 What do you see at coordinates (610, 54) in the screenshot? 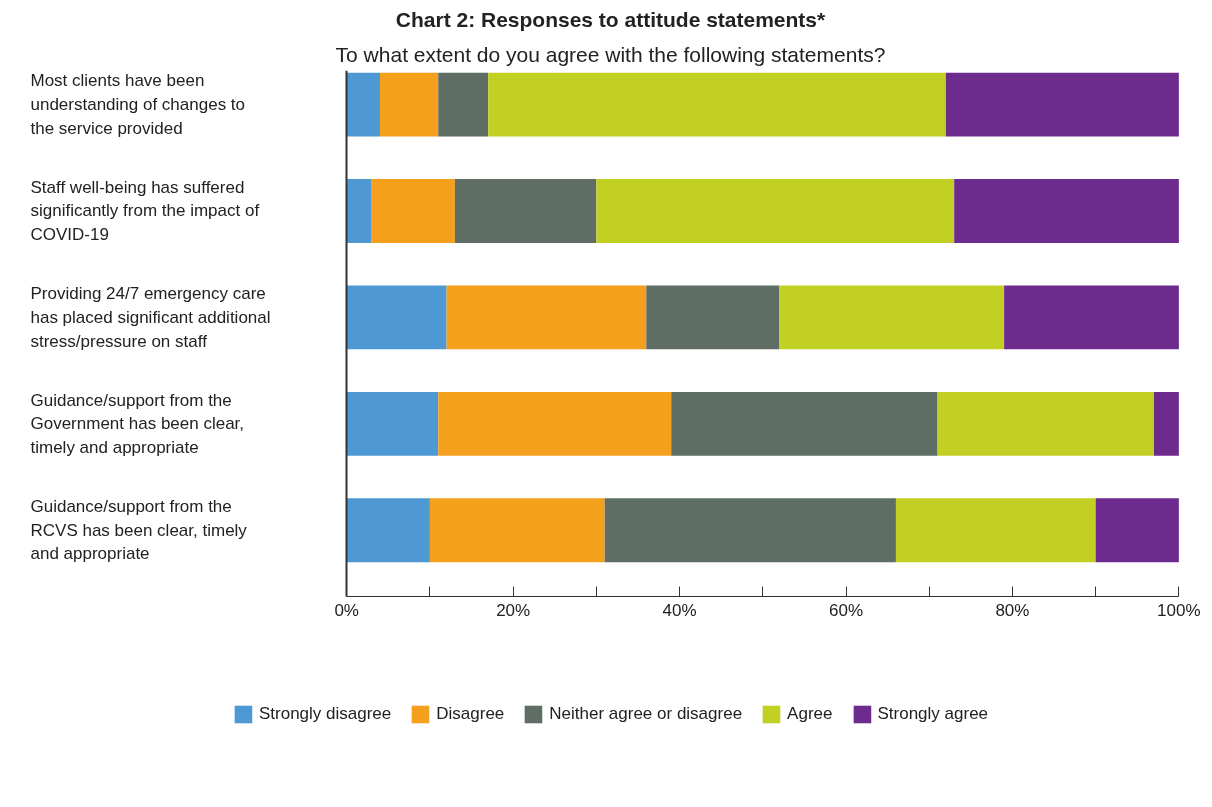
I see `chart-subtitle: To what extent do you agree with the following statements?` at bounding box center [610, 54].